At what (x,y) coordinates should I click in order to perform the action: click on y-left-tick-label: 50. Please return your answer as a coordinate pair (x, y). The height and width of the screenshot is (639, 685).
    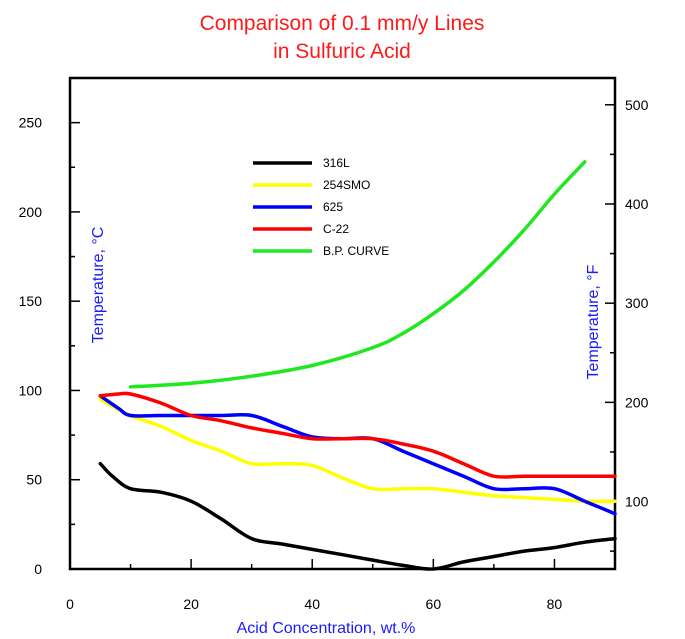
    Looking at the image, I should click on (34, 480).